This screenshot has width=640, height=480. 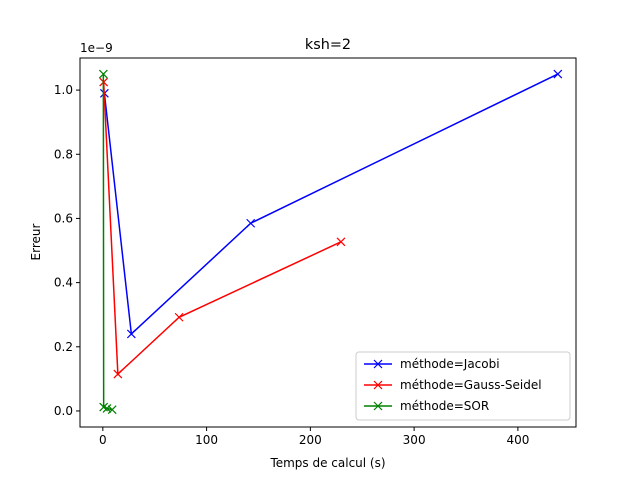 I want to click on legend-label: méthode=Gauss-Seidel, so click(x=471, y=385).